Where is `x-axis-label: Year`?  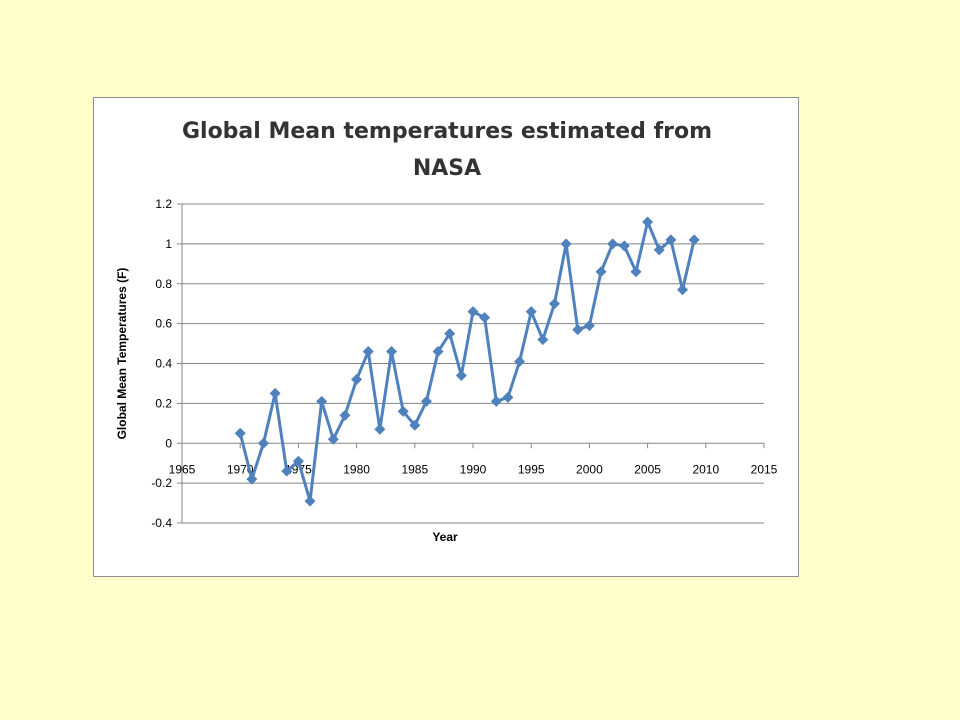
x-axis-label: Year is located at coordinates (445, 537).